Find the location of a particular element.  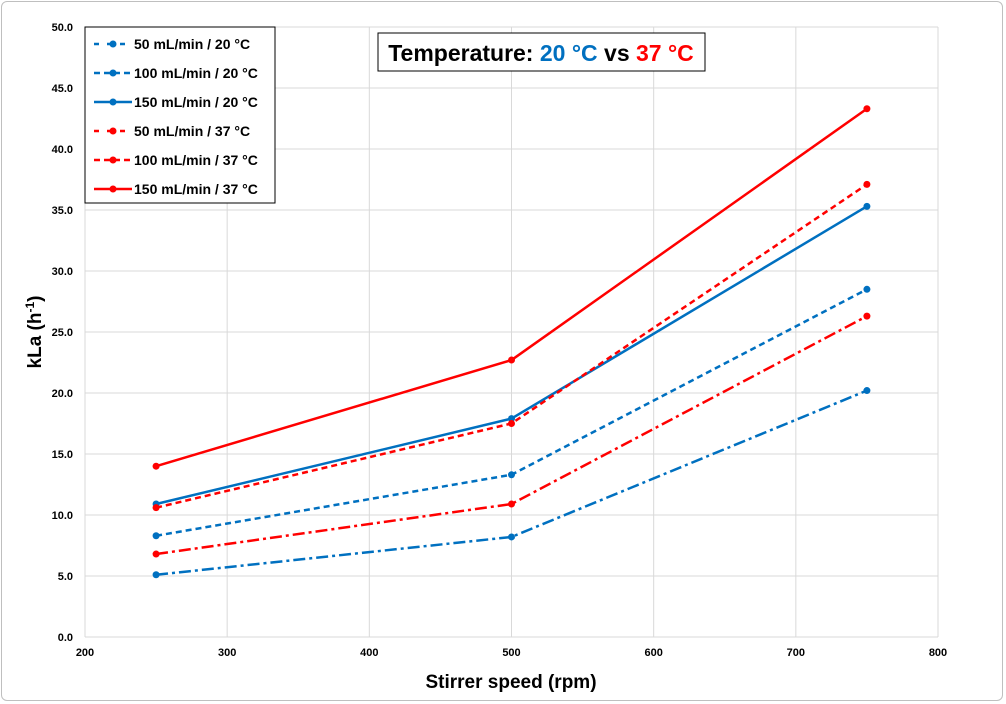

y-axis-label: kLa (h-1) is located at coordinates (34, 332).